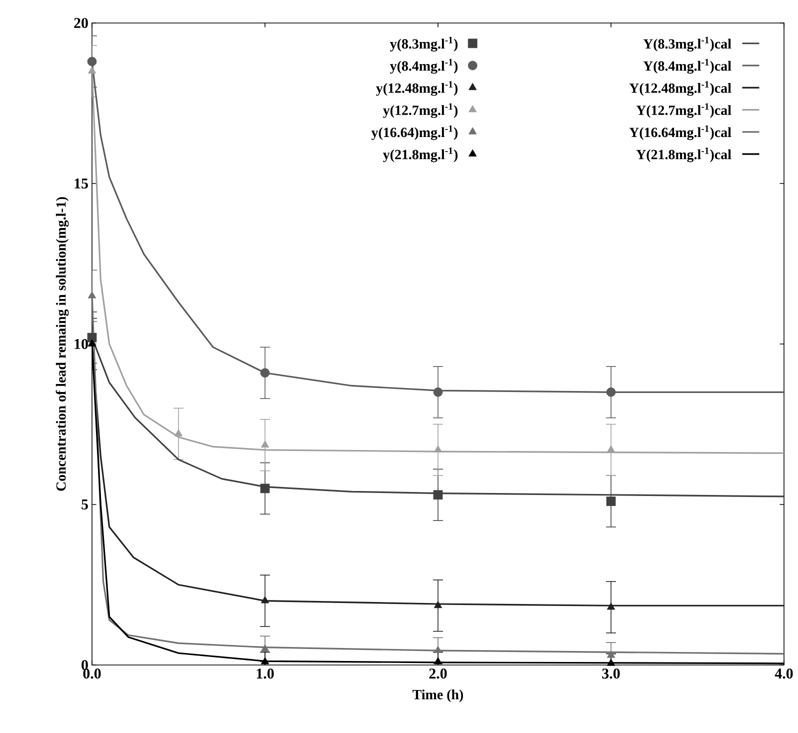 This screenshot has height=733, width=798. Describe the element at coordinates (420, 110) in the screenshot. I see `legend-label: y(12.7mg.l$^{-1}$)` at that location.